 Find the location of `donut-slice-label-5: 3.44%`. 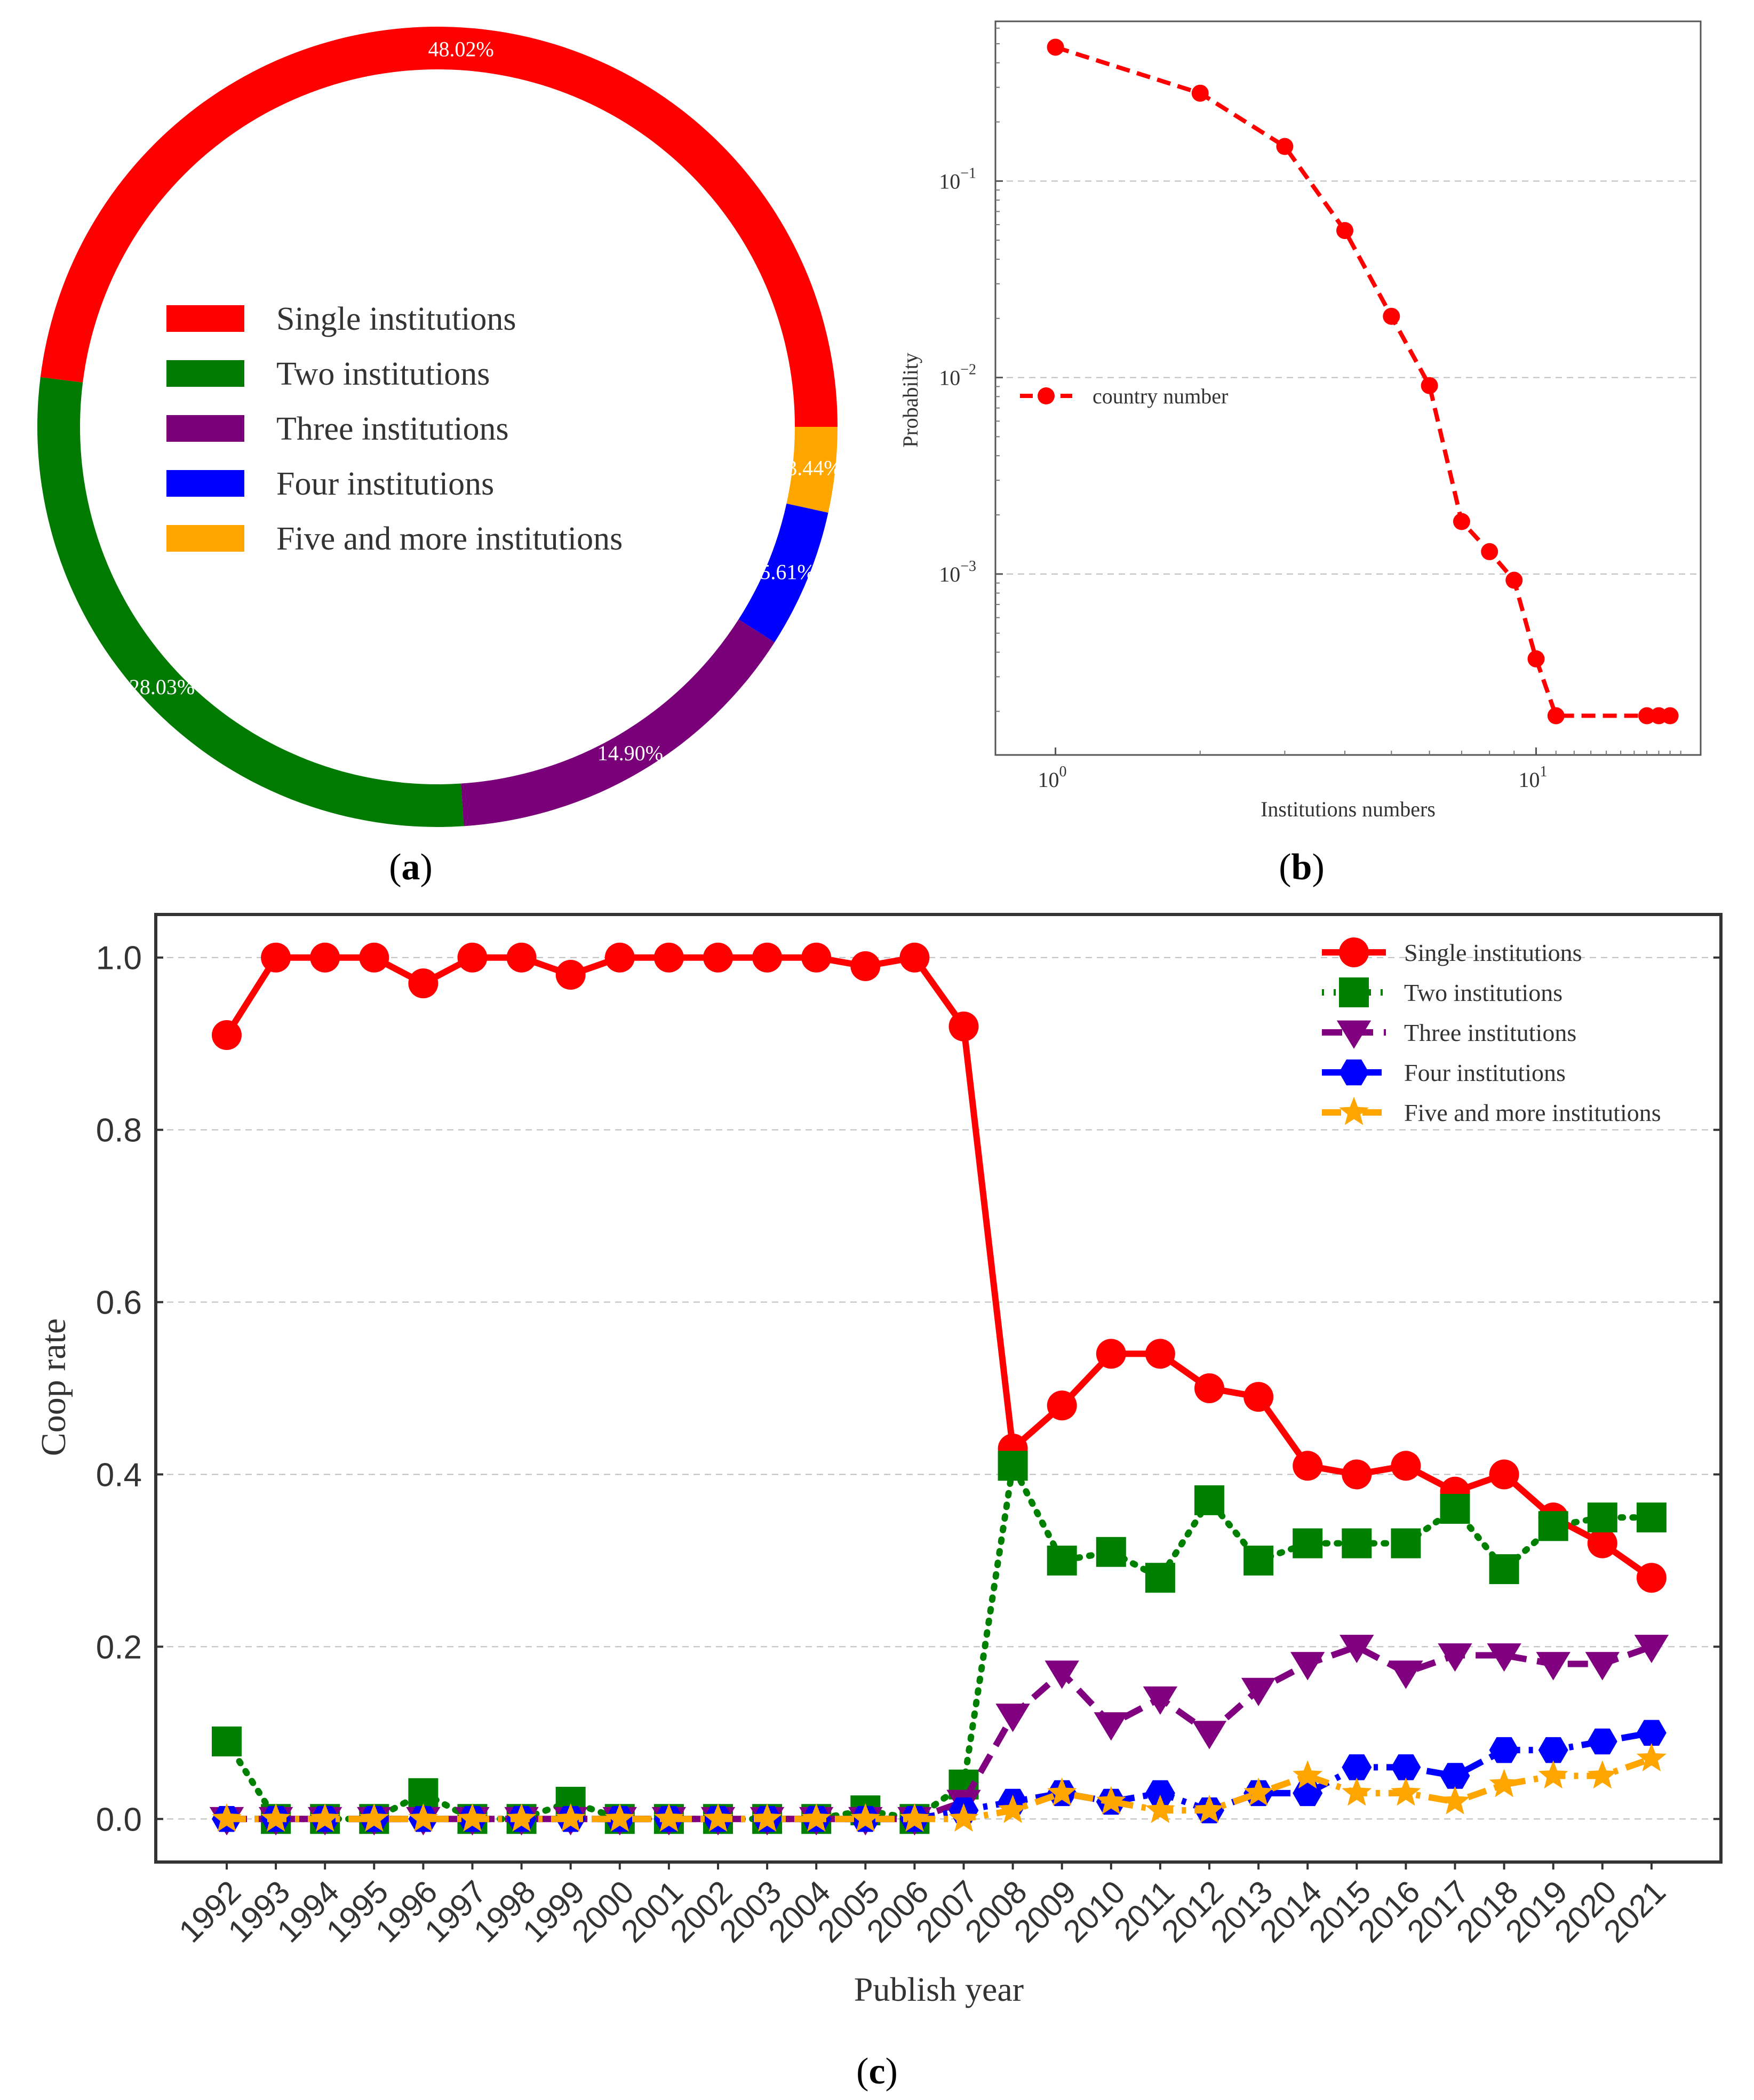

donut-slice-label-5: 3.44% is located at coordinates (814, 468).